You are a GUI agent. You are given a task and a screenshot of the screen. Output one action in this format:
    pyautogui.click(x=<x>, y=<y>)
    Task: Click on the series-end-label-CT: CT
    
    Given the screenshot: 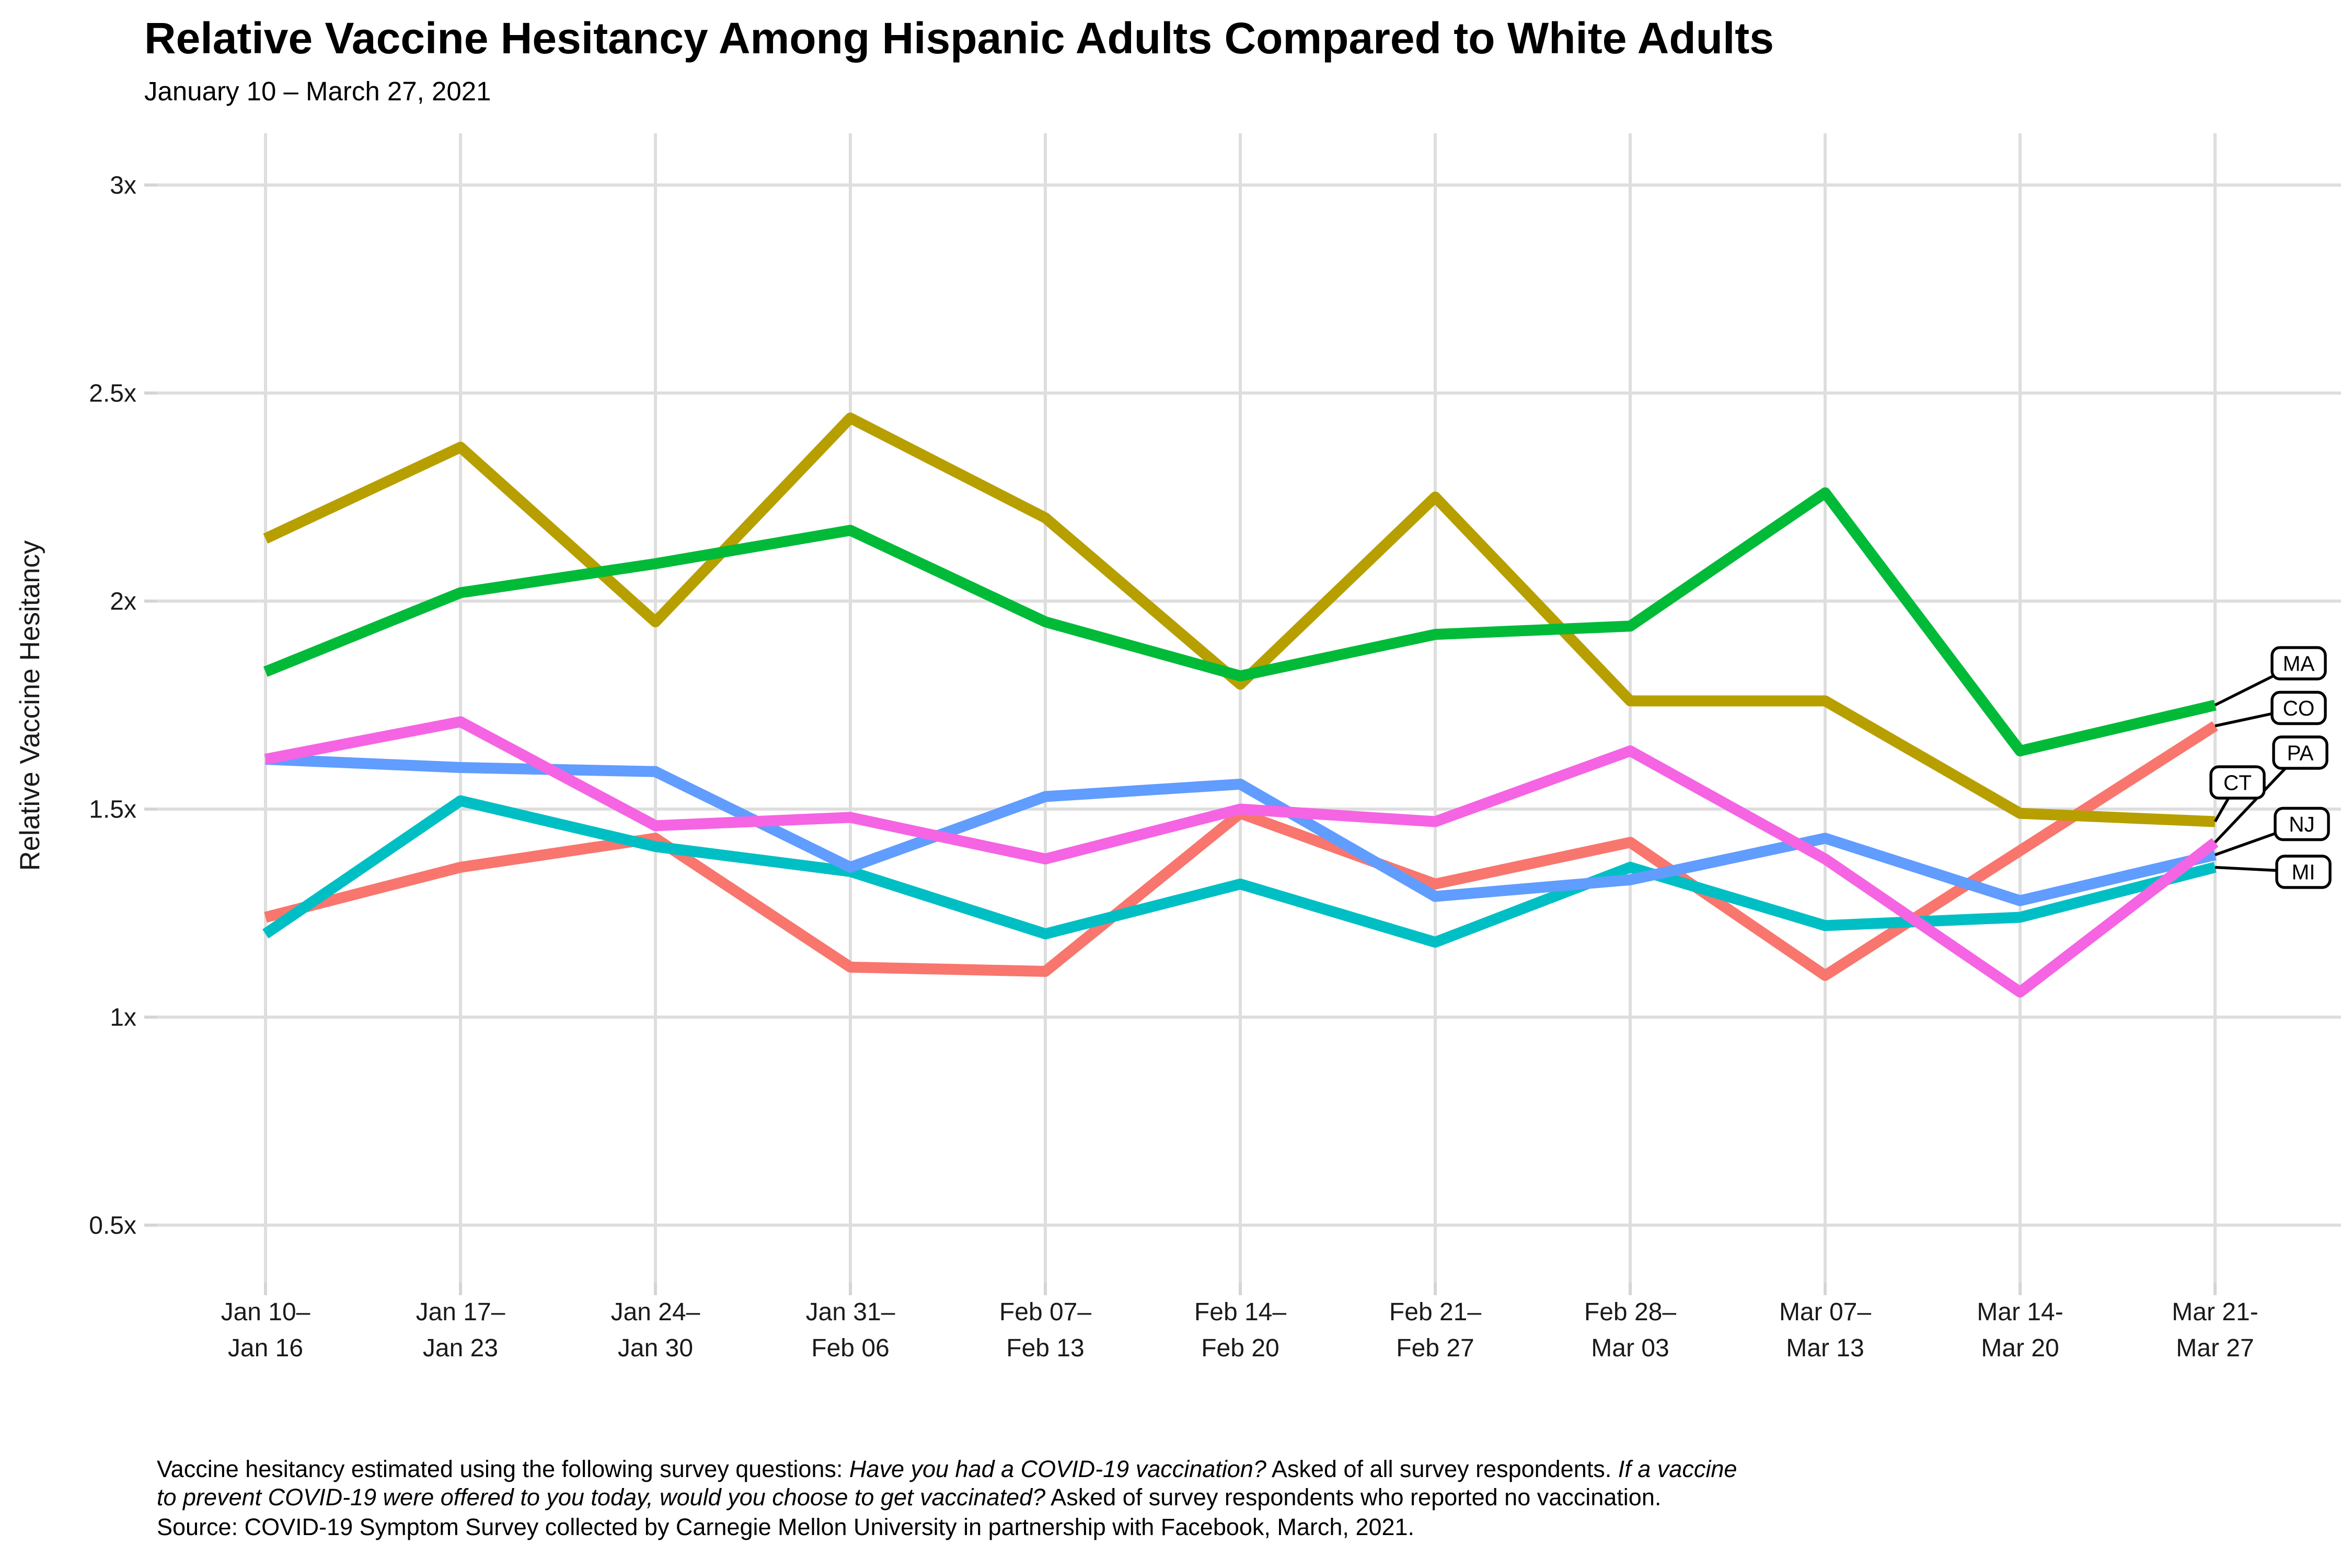 What is the action you would take?
    pyautogui.click(x=2237, y=782)
    